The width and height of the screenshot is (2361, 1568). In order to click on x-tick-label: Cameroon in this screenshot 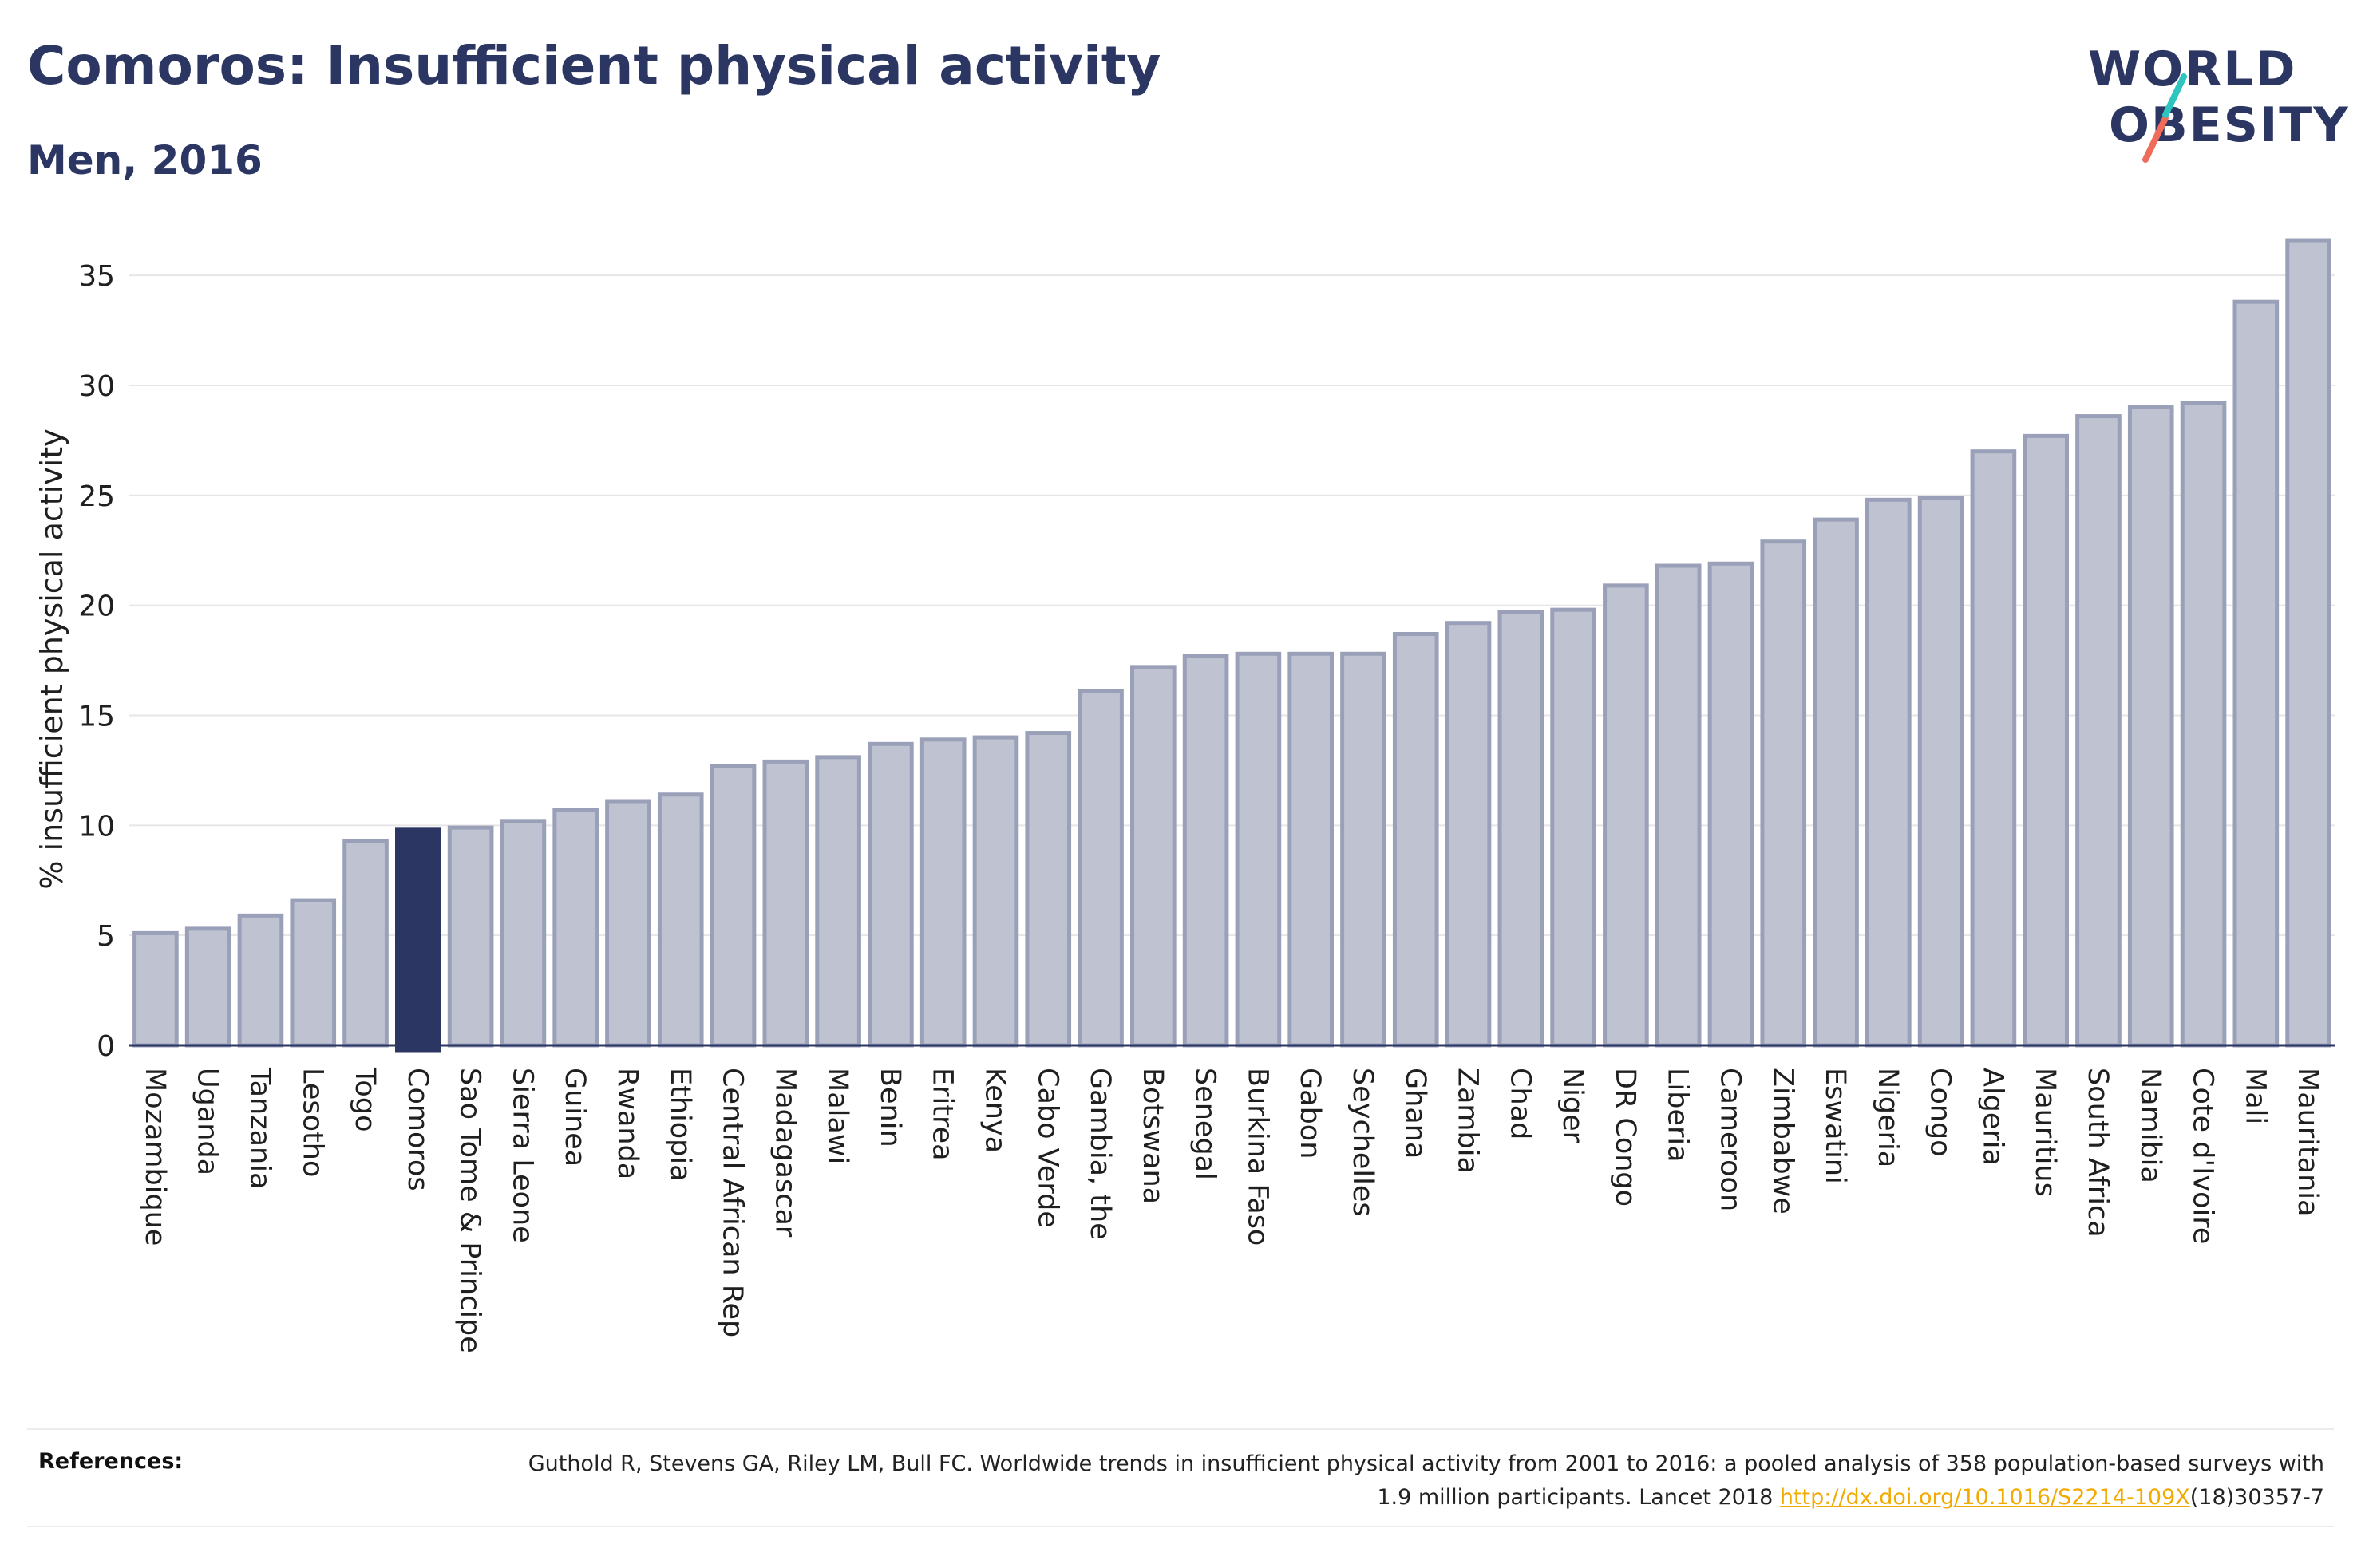, I will do `click(1730, 1139)`.